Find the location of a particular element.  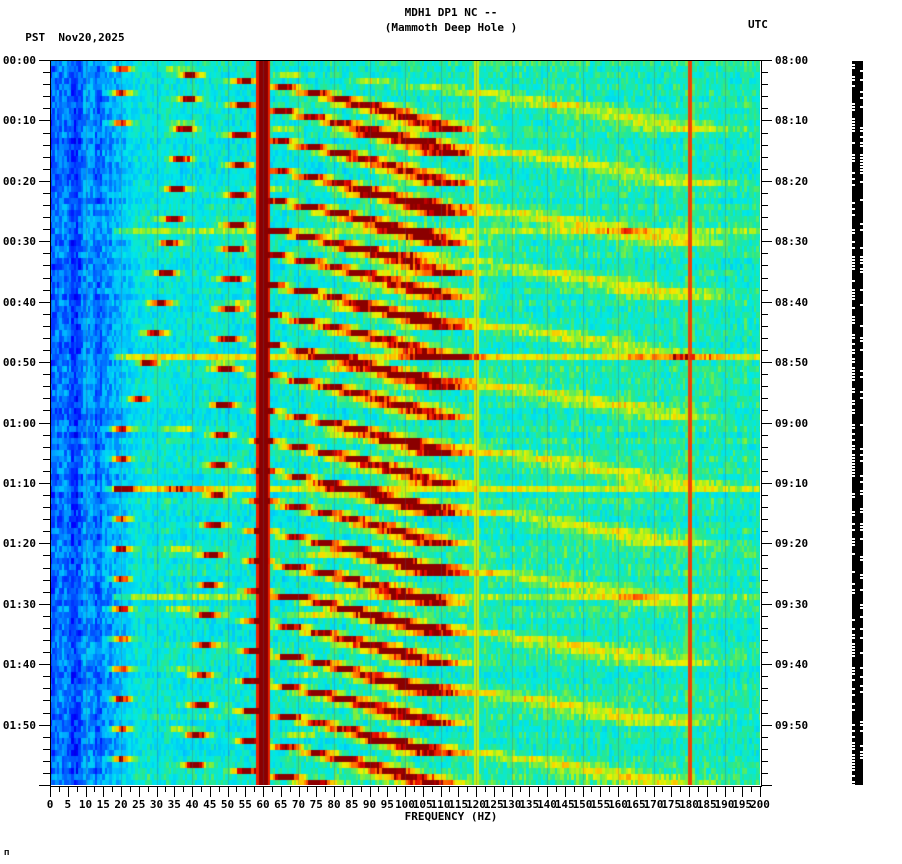

right-axis-tick-label: 09:20 is located at coordinates (792, 543).